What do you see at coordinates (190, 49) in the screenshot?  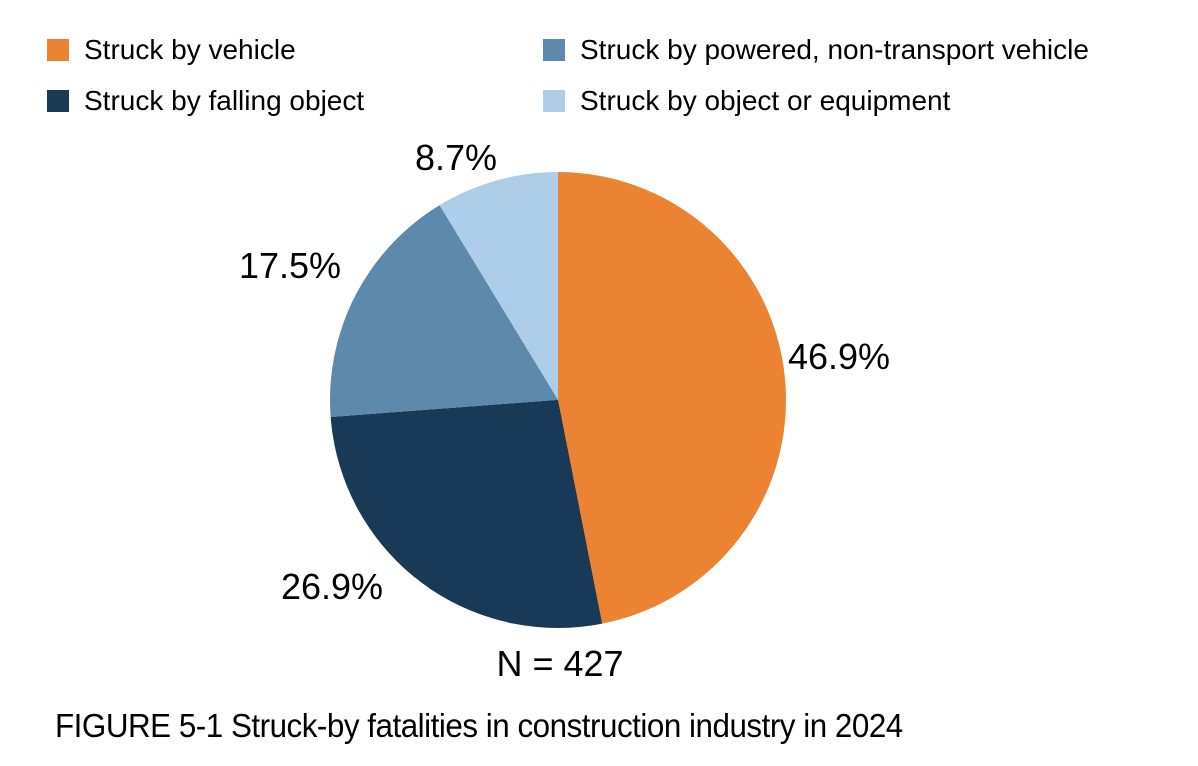 I see `legend-label: Struck by vehicle` at bounding box center [190, 49].